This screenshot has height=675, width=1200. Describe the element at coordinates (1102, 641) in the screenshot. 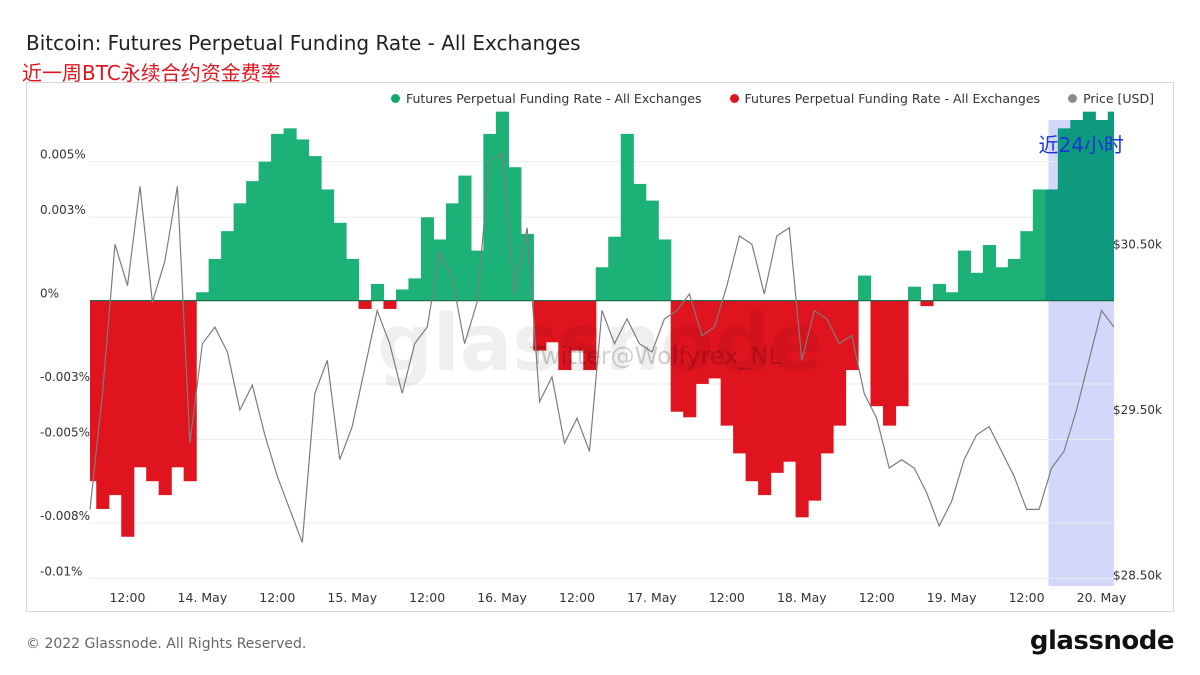

I see `glassnode-logo: glassnode` at that location.